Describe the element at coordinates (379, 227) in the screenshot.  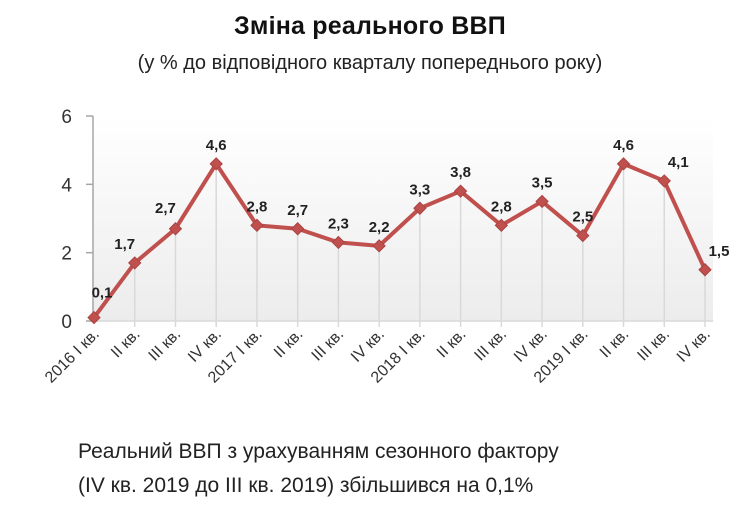
I see `data-value-label: 2,2` at that location.